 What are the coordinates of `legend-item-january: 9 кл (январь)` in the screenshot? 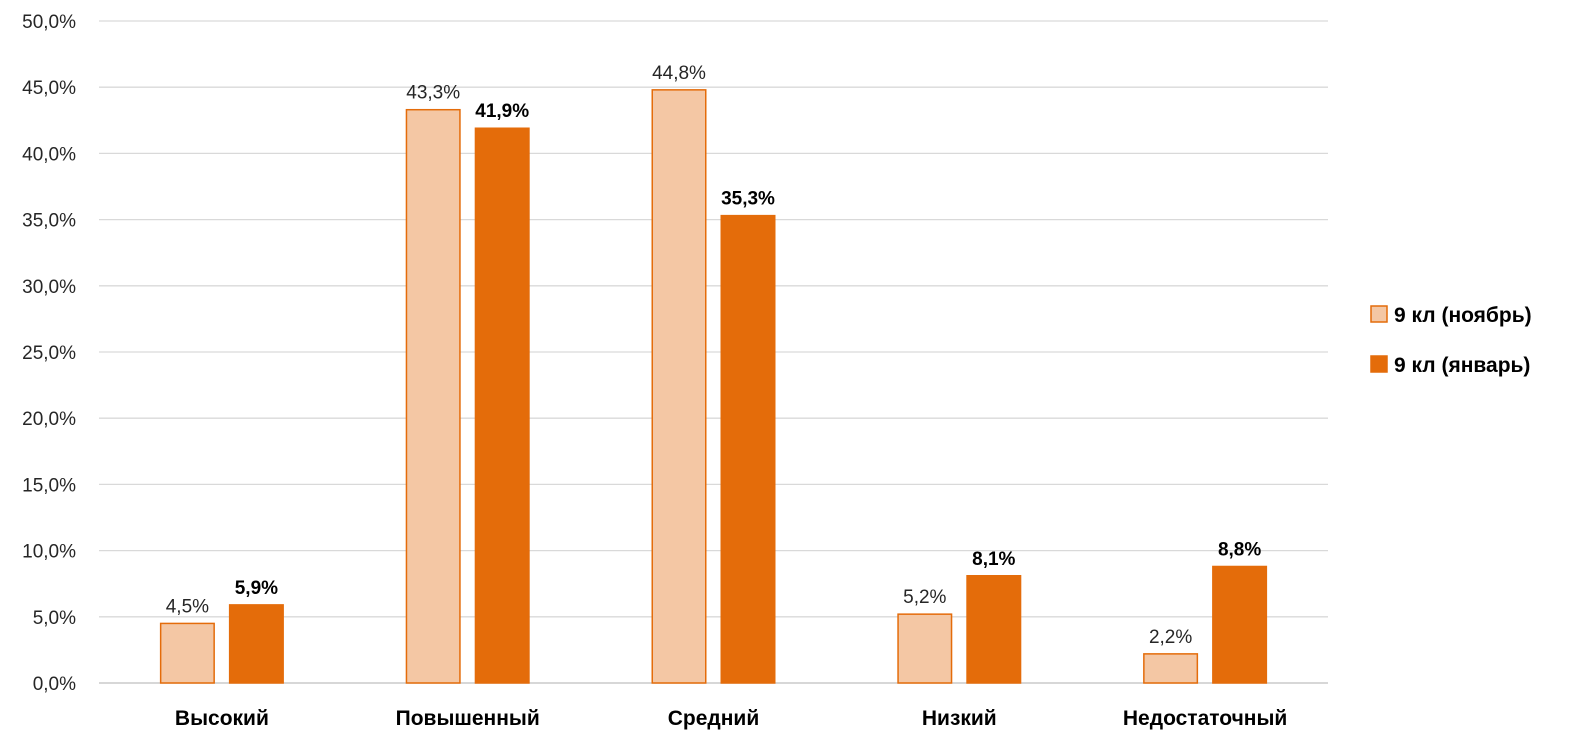 It's located at (1450, 365).